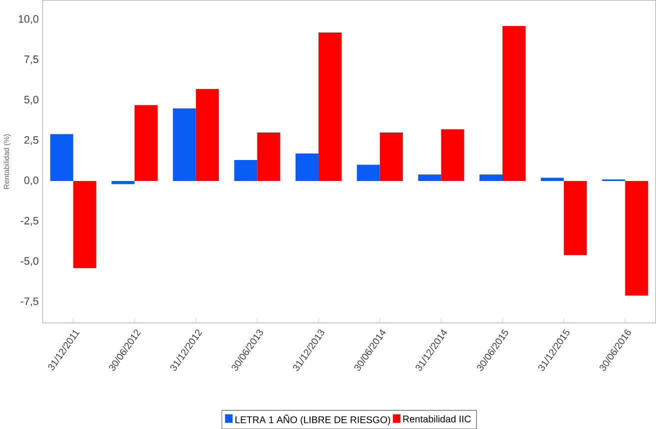  Describe the element at coordinates (31, 140) in the screenshot. I see `y-tick-label: 2,5` at that location.